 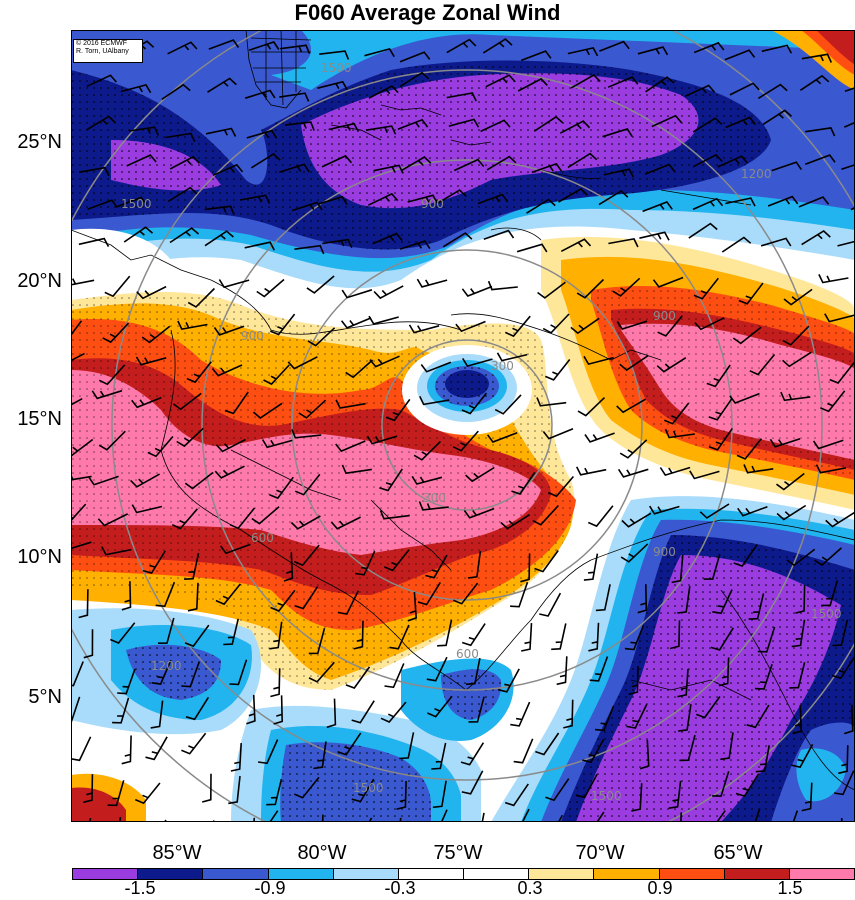 I want to click on ring-label-1500-west: 1500, so click(x=136, y=204).